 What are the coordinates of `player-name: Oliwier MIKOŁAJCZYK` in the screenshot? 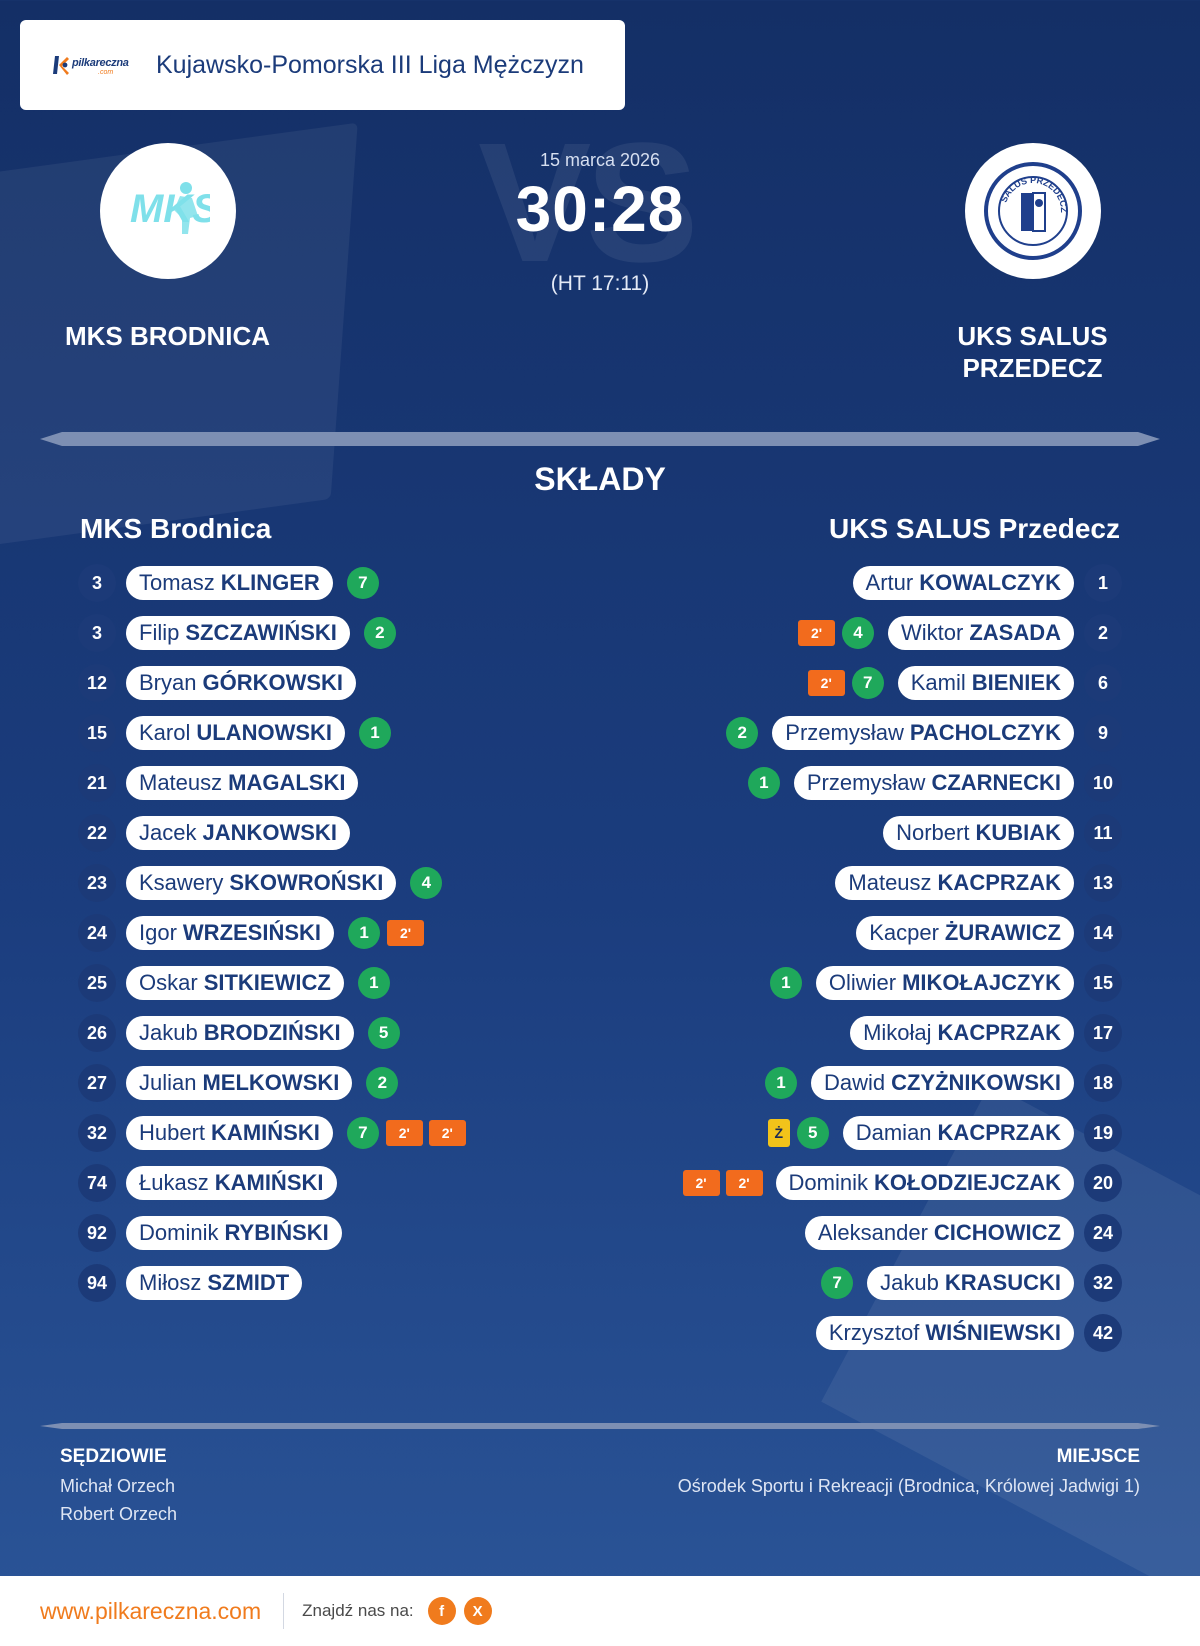 It's located at (944, 983).